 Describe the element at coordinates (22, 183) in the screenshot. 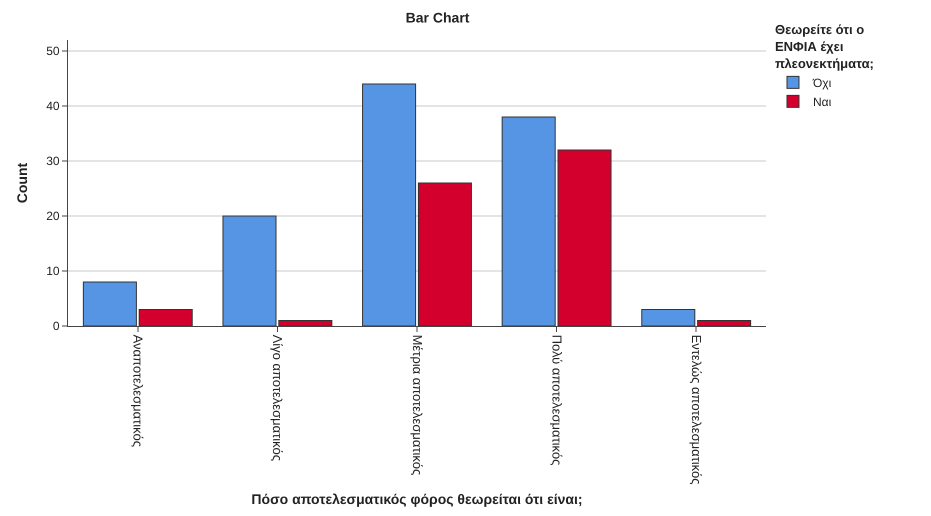

I see `y-axis-title: Count` at that location.